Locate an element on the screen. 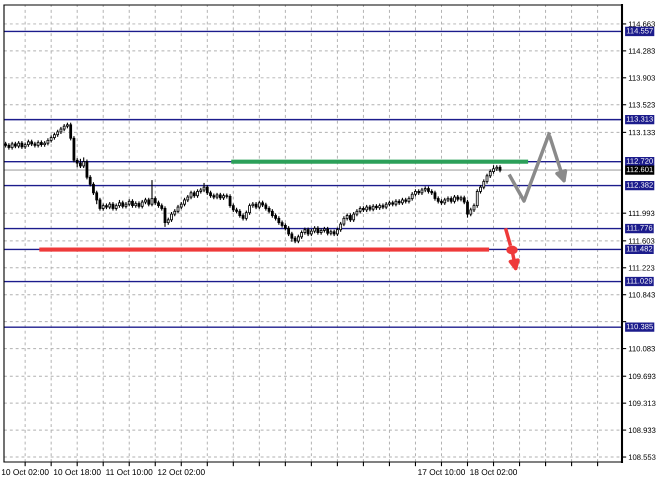  x-tick-label: 17 Oct 10:00 is located at coordinates (442, 472).